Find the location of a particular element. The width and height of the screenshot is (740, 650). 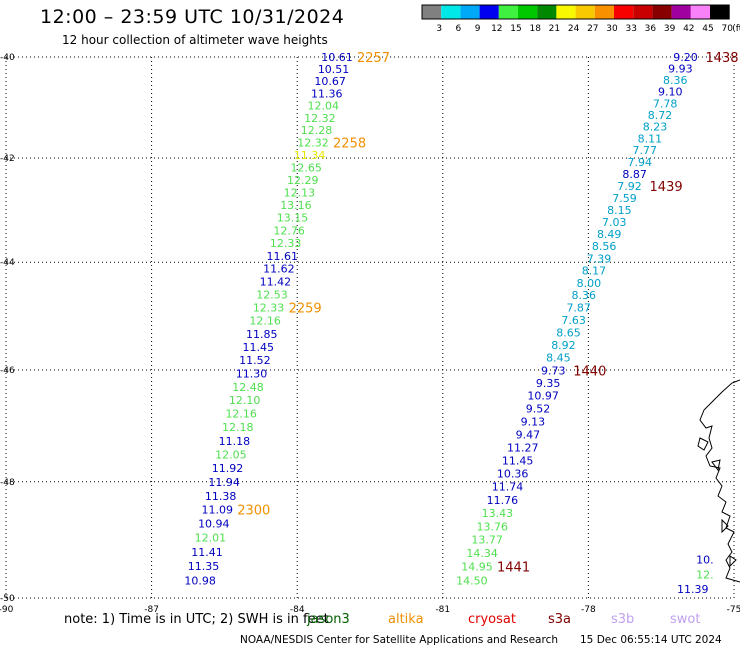

wave-height-value: 10.61 is located at coordinates (337, 57).